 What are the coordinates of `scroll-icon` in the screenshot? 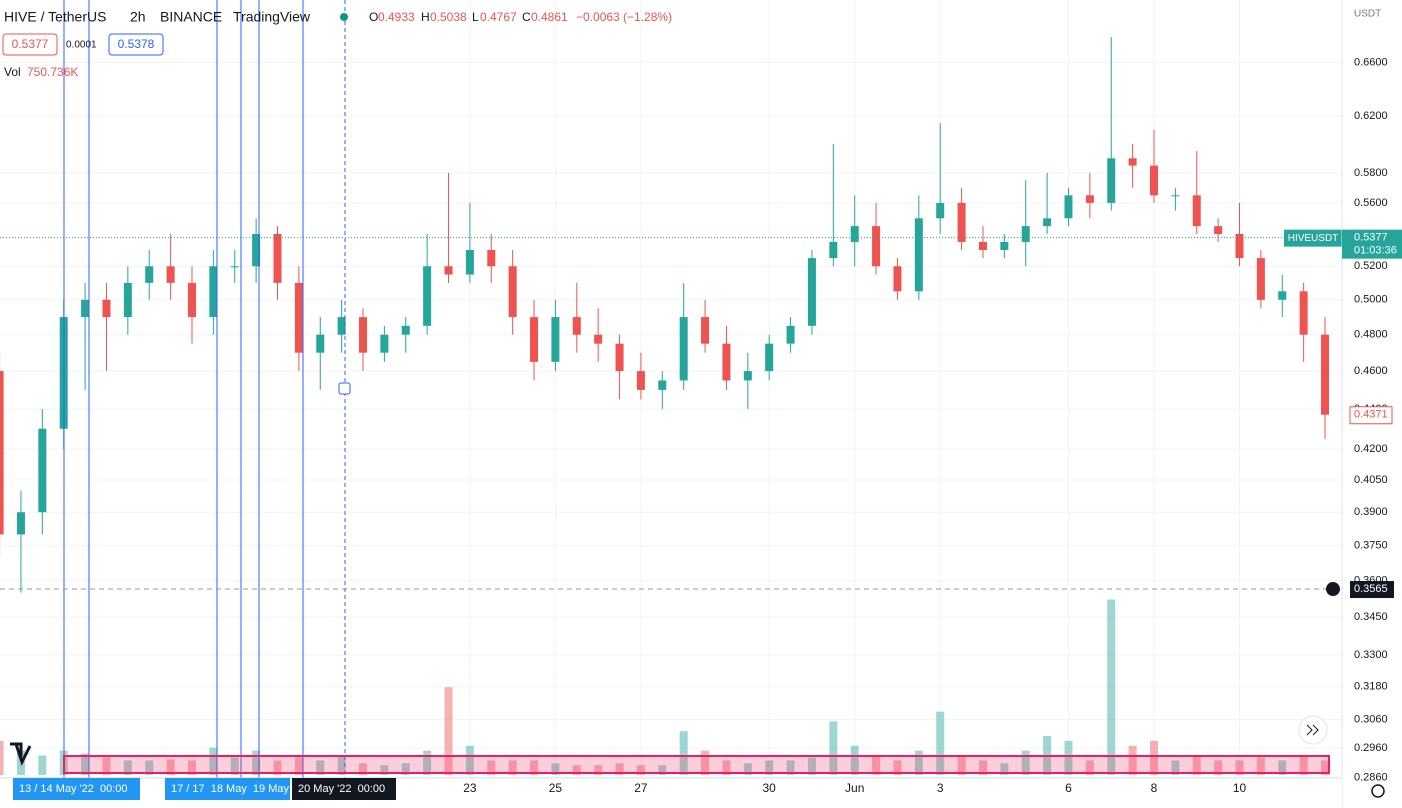 It's located at (1312, 730).